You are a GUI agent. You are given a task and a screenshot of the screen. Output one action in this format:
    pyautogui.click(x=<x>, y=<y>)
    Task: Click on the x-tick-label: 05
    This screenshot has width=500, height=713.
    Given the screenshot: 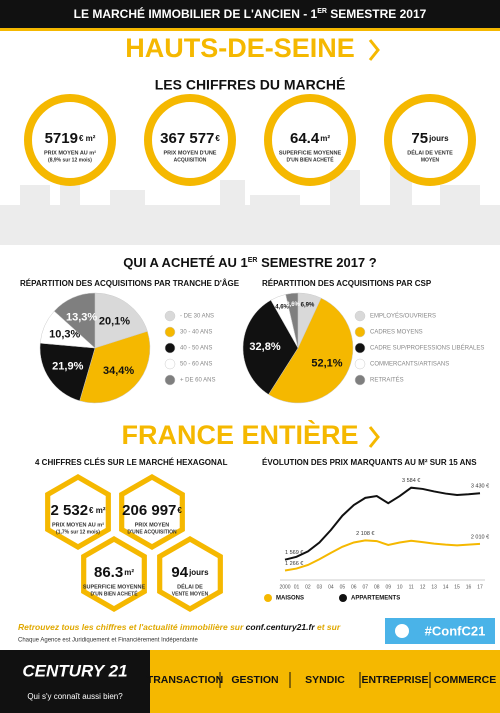 What is the action you would take?
    pyautogui.click(x=343, y=587)
    